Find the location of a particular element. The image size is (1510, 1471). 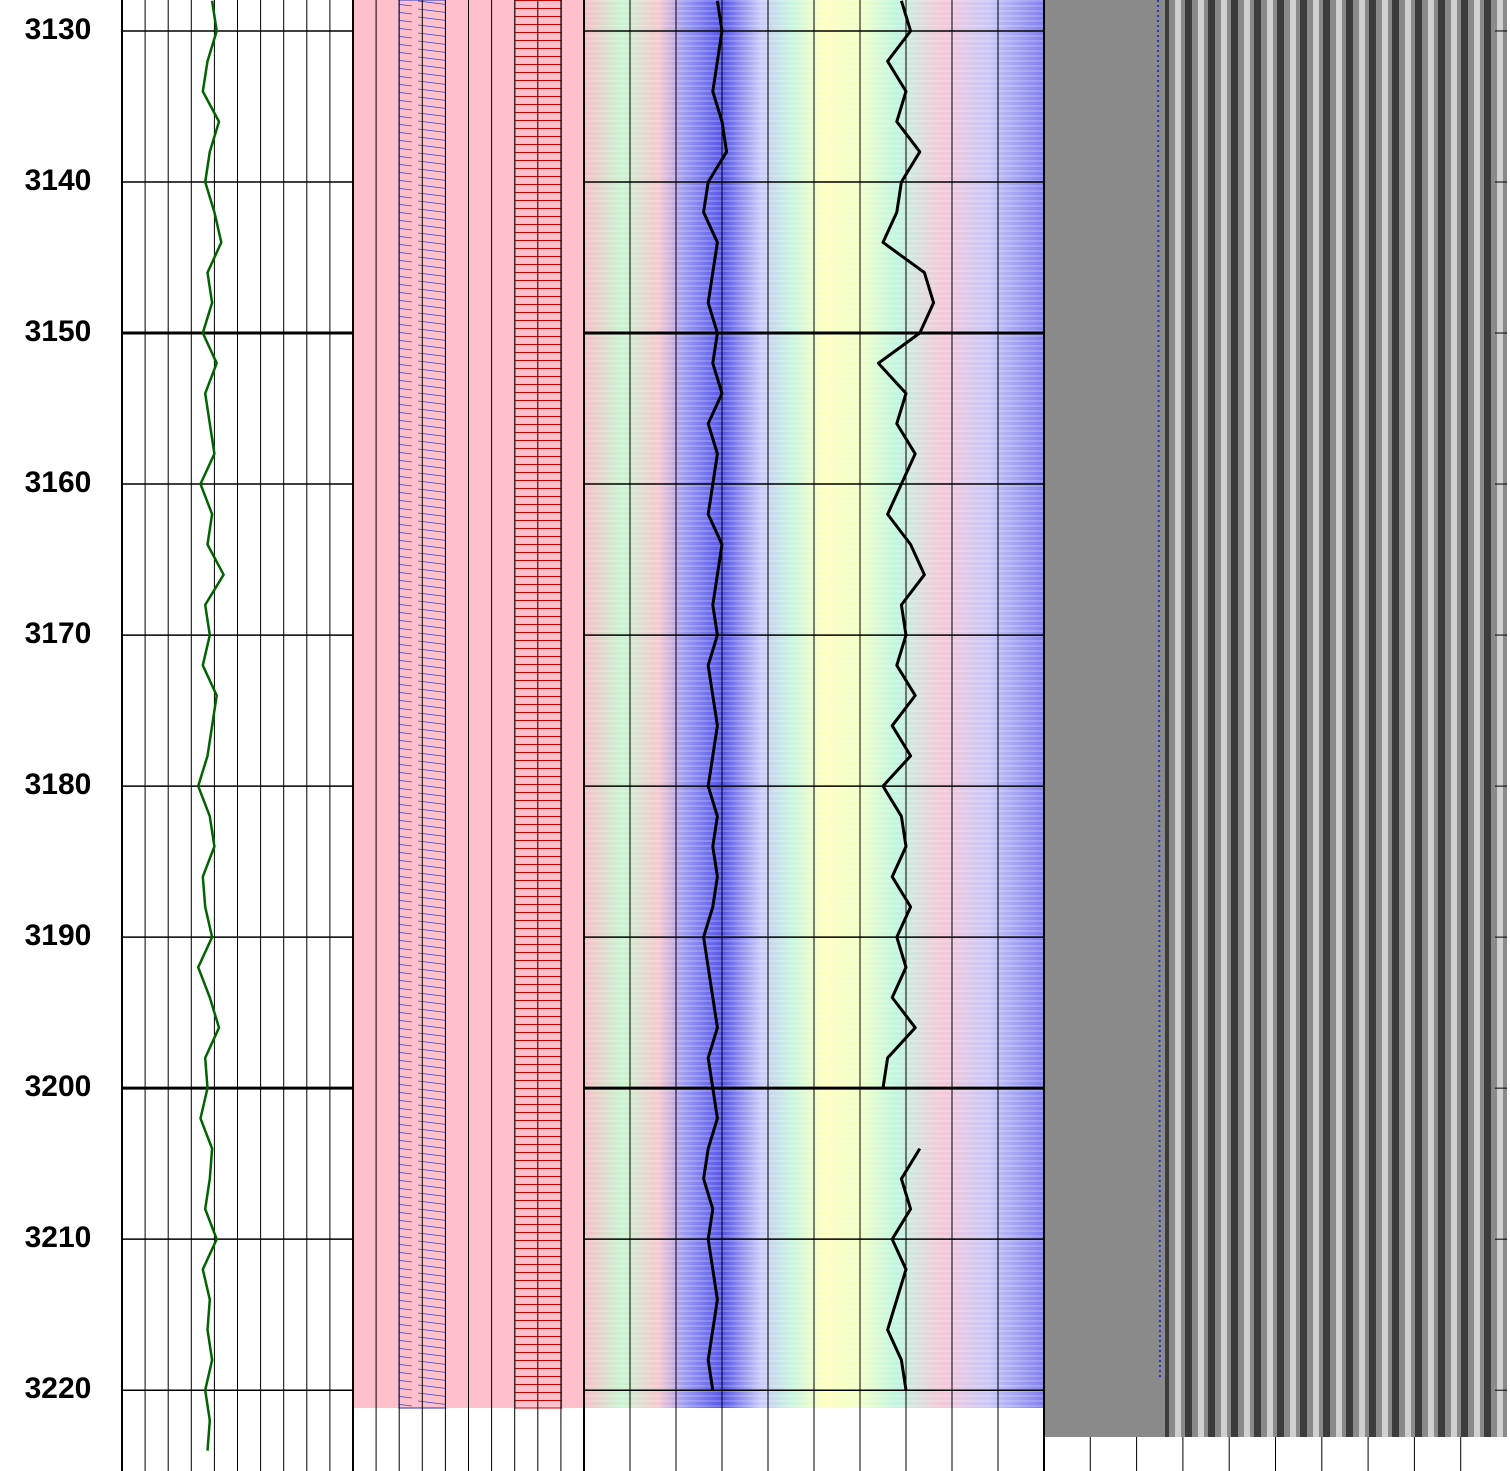

red-hatch is located at coordinates (538, 704).